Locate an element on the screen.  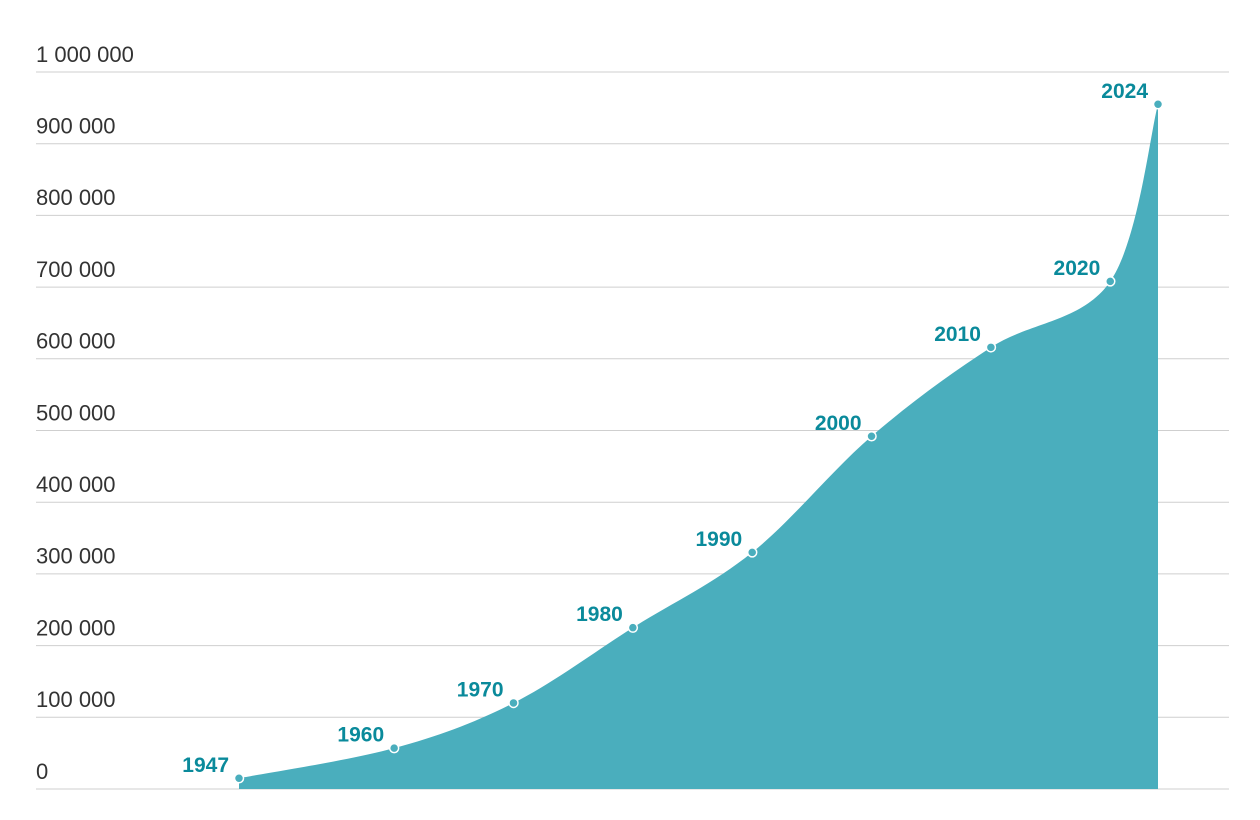
point-label: 1990 is located at coordinates (718, 539).